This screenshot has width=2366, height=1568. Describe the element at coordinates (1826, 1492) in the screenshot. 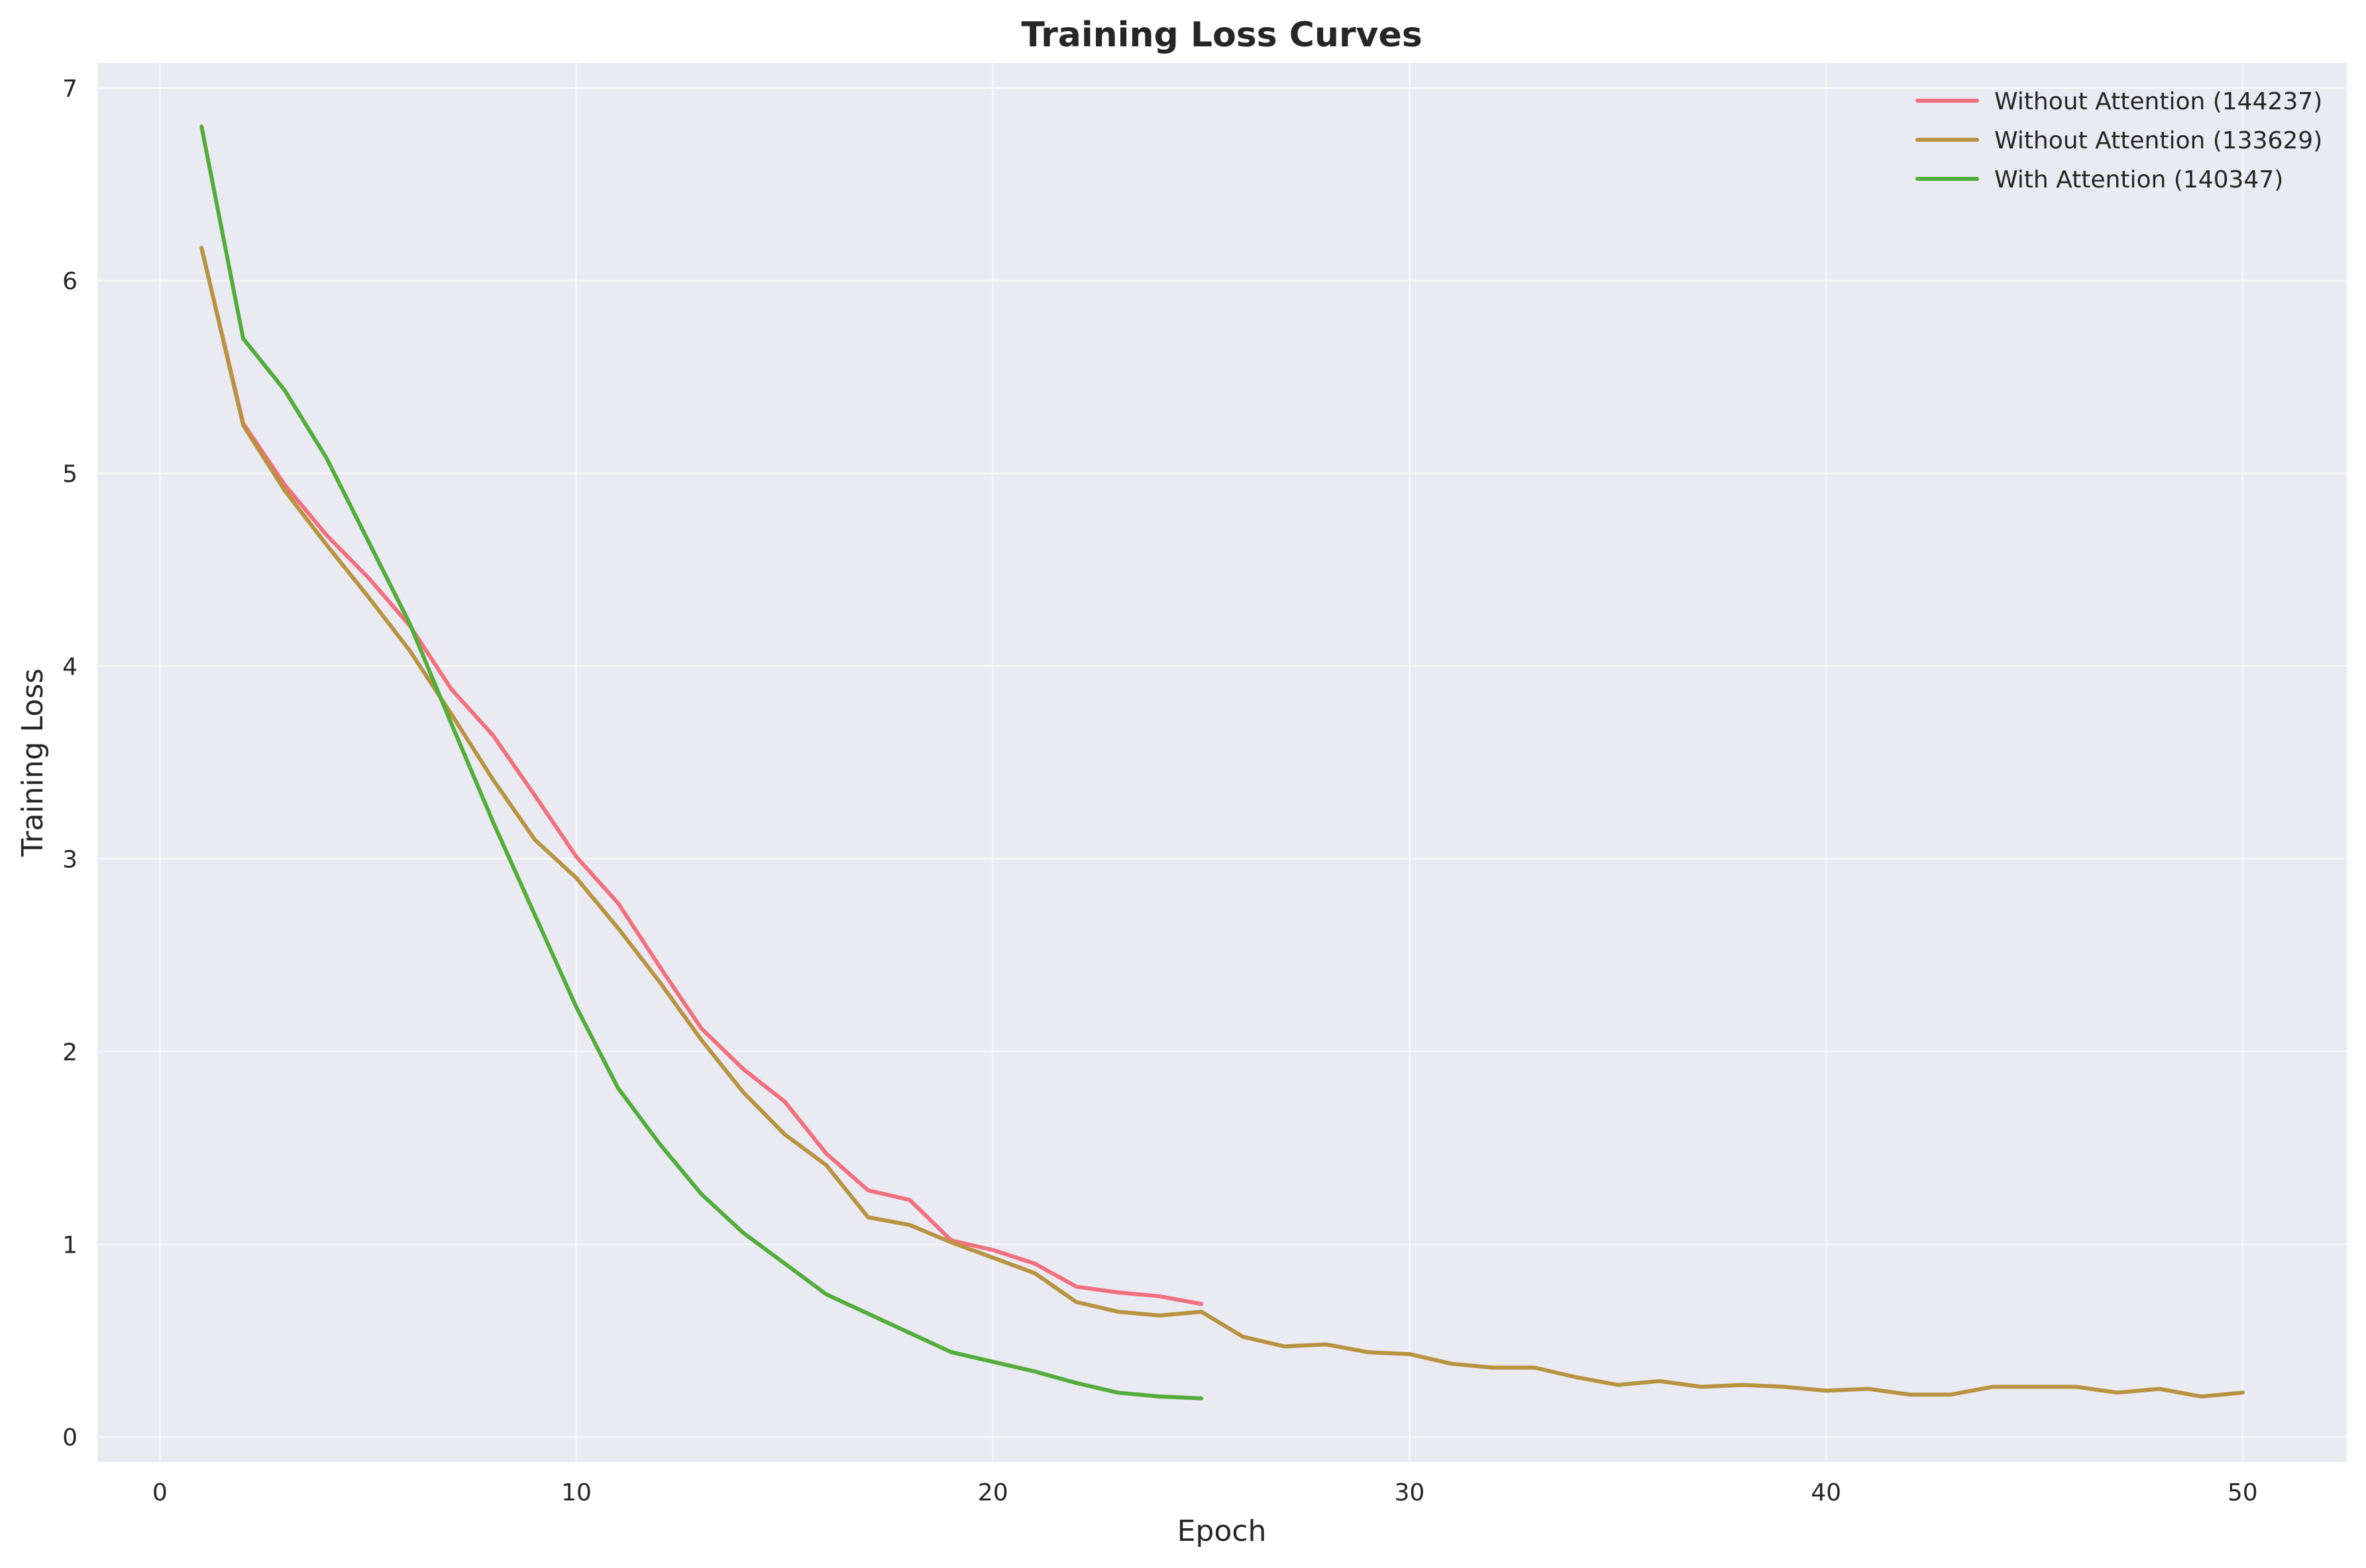

I see `x-tick-label: 40` at that location.